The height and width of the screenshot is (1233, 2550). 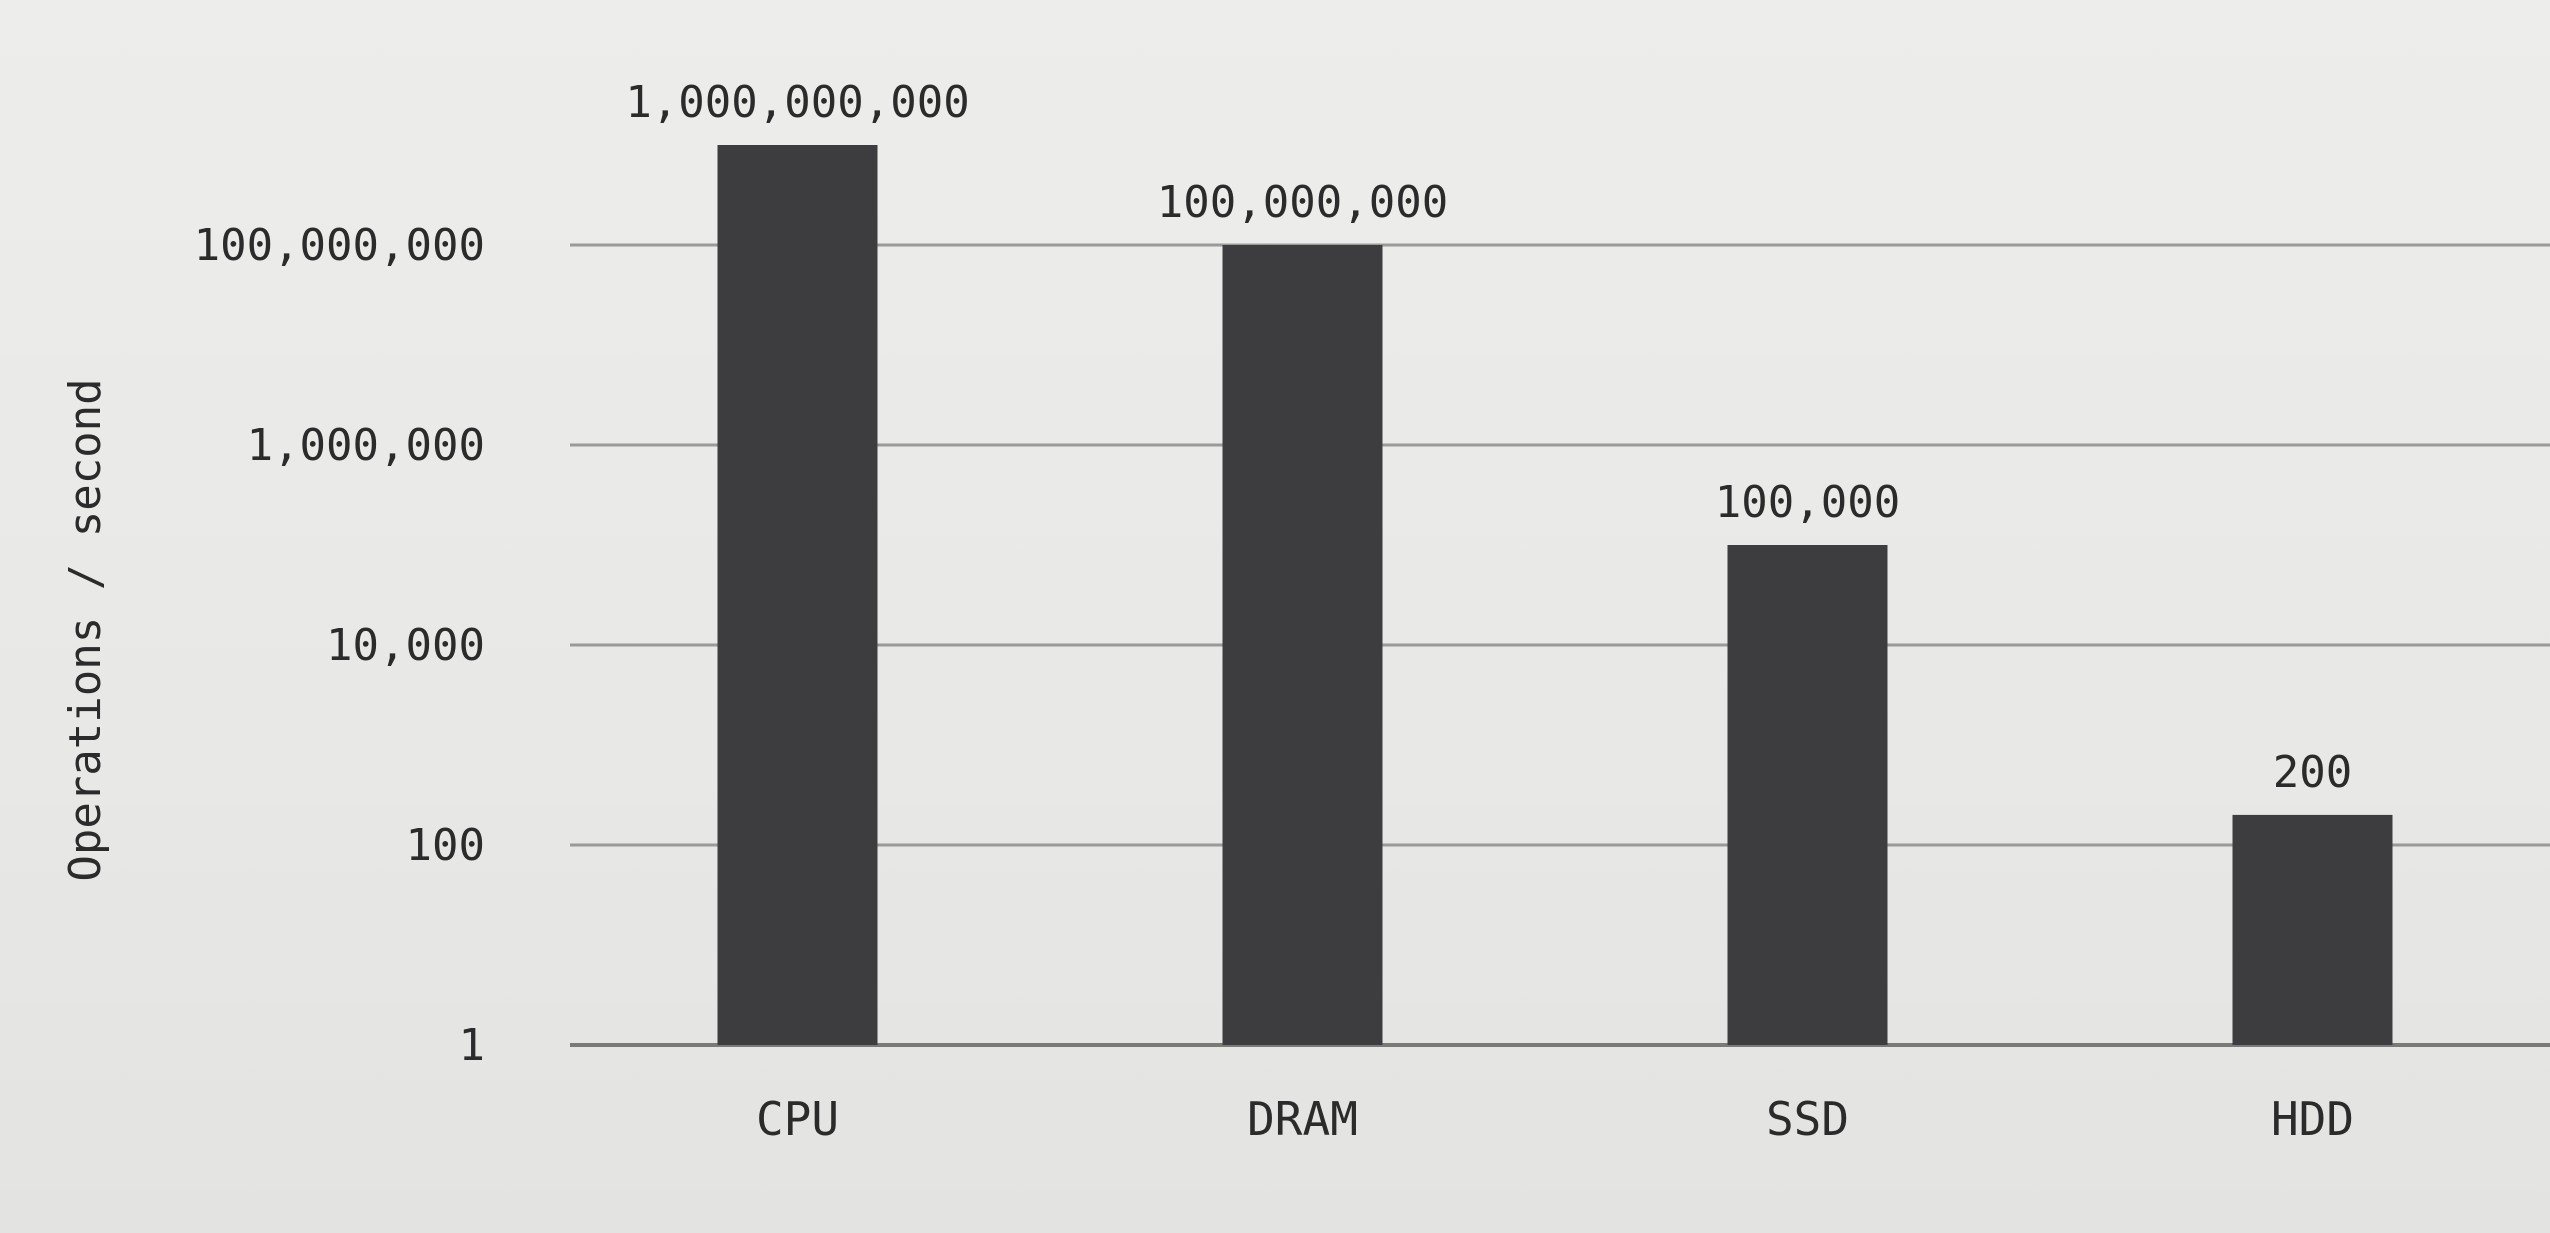 What do you see at coordinates (1807, 1119) in the screenshot?
I see `x-category-label: SSD` at bounding box center [1807, 1119].